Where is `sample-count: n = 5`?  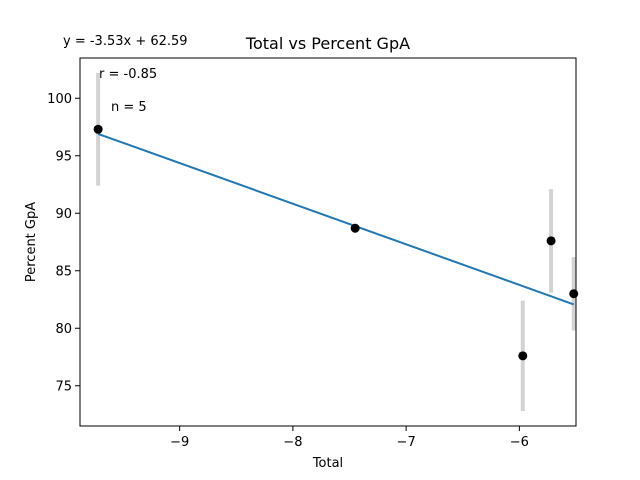 sample-count: n = 5 is located at coordinates (129, 107).